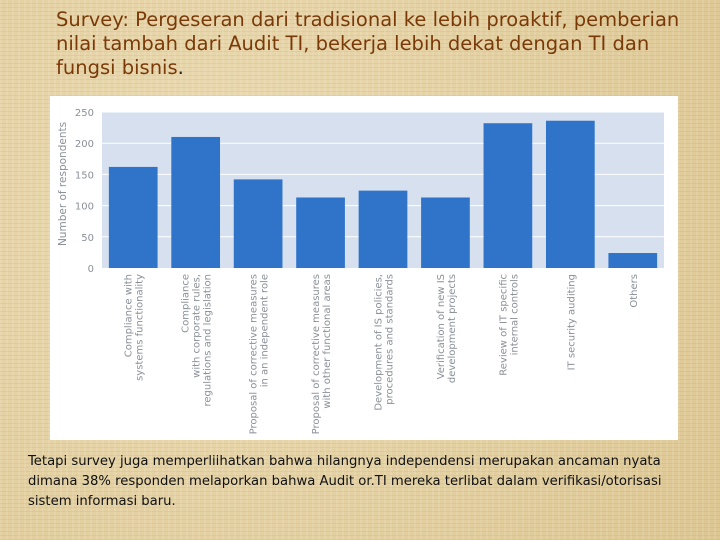  Describe the element at coordinates (180, 67) in the screenshot. I see `slide-title-period: .` at that location.